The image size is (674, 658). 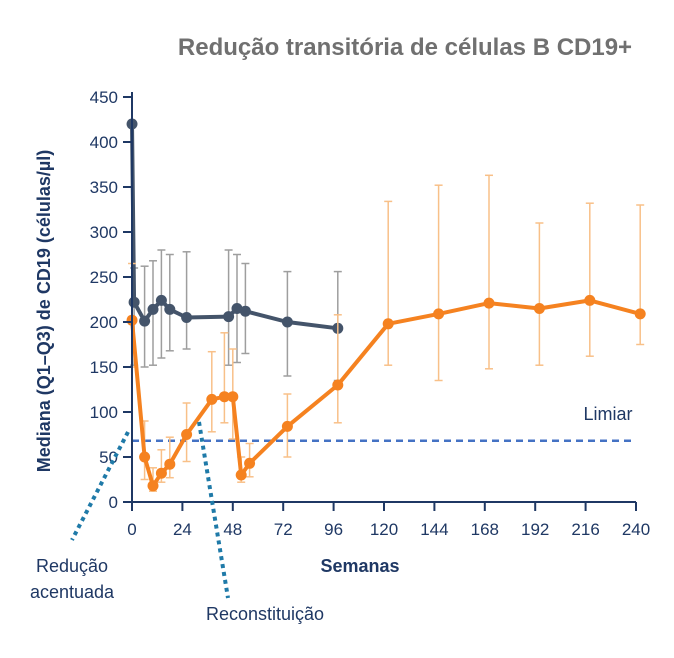 What do you see at coordinates (485, 529) in the screenshot?
I see `x-tick-label-7: 168` at bounding box center [485, 529].